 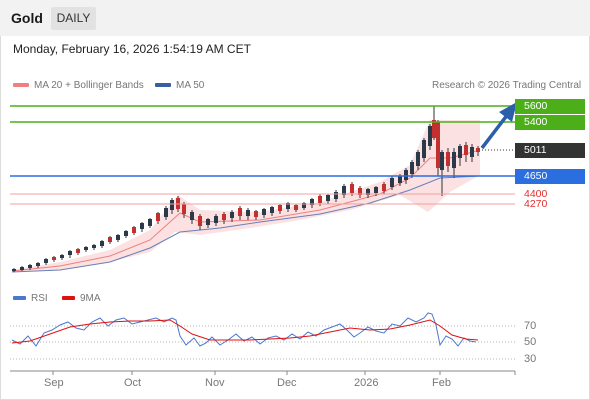 What do you see at coordinates (536, 204) in the screenshot?
I see `level-label-4270: 4270` at bounding box center [536, 204].